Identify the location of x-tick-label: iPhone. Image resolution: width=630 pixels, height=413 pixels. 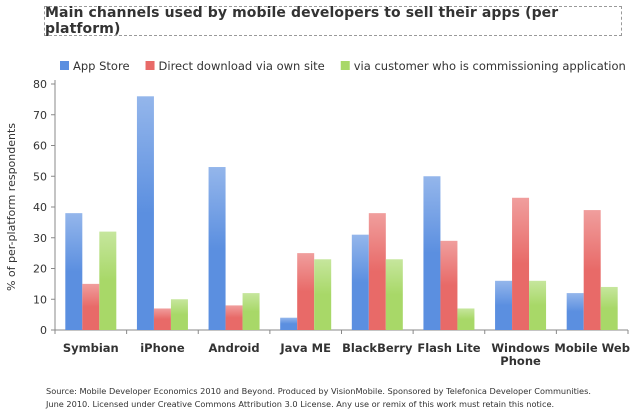
(162, 348).